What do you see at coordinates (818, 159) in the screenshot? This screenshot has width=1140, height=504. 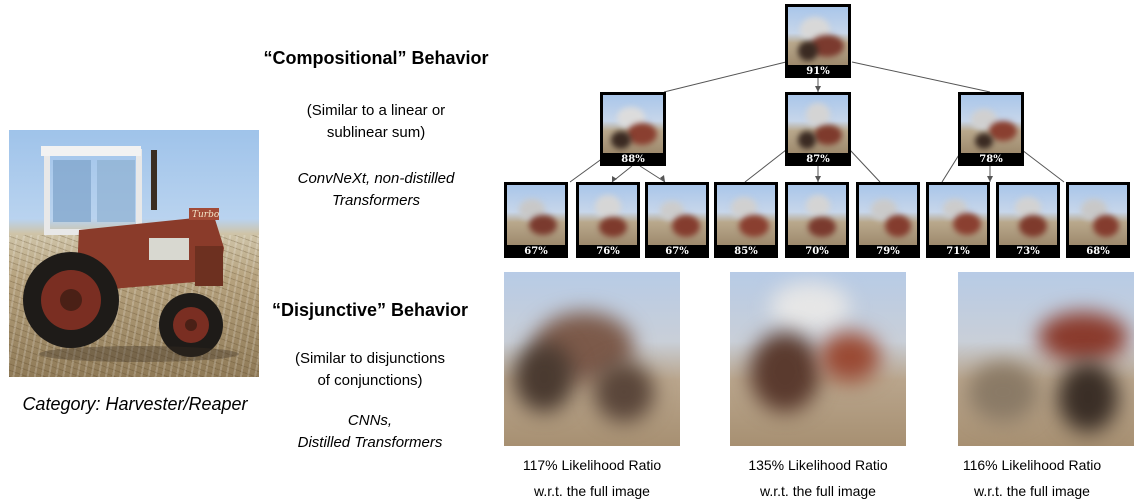 I see `tree-l1-pct: 87%` at bounding box center [818, 159].